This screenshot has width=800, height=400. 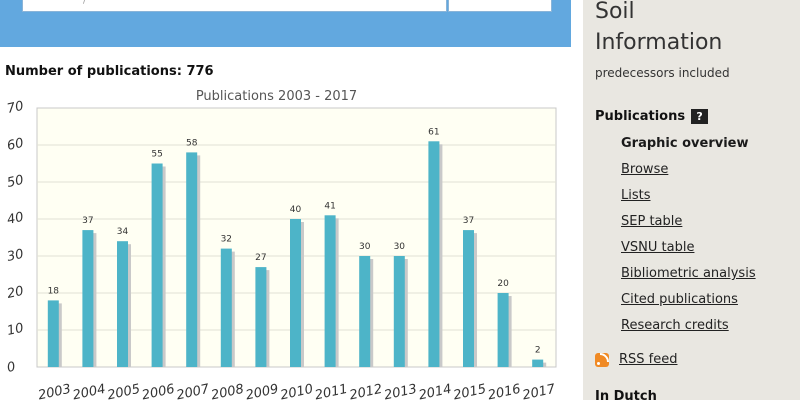 I want to click on data-label: 20, so click(x=503, y=284).